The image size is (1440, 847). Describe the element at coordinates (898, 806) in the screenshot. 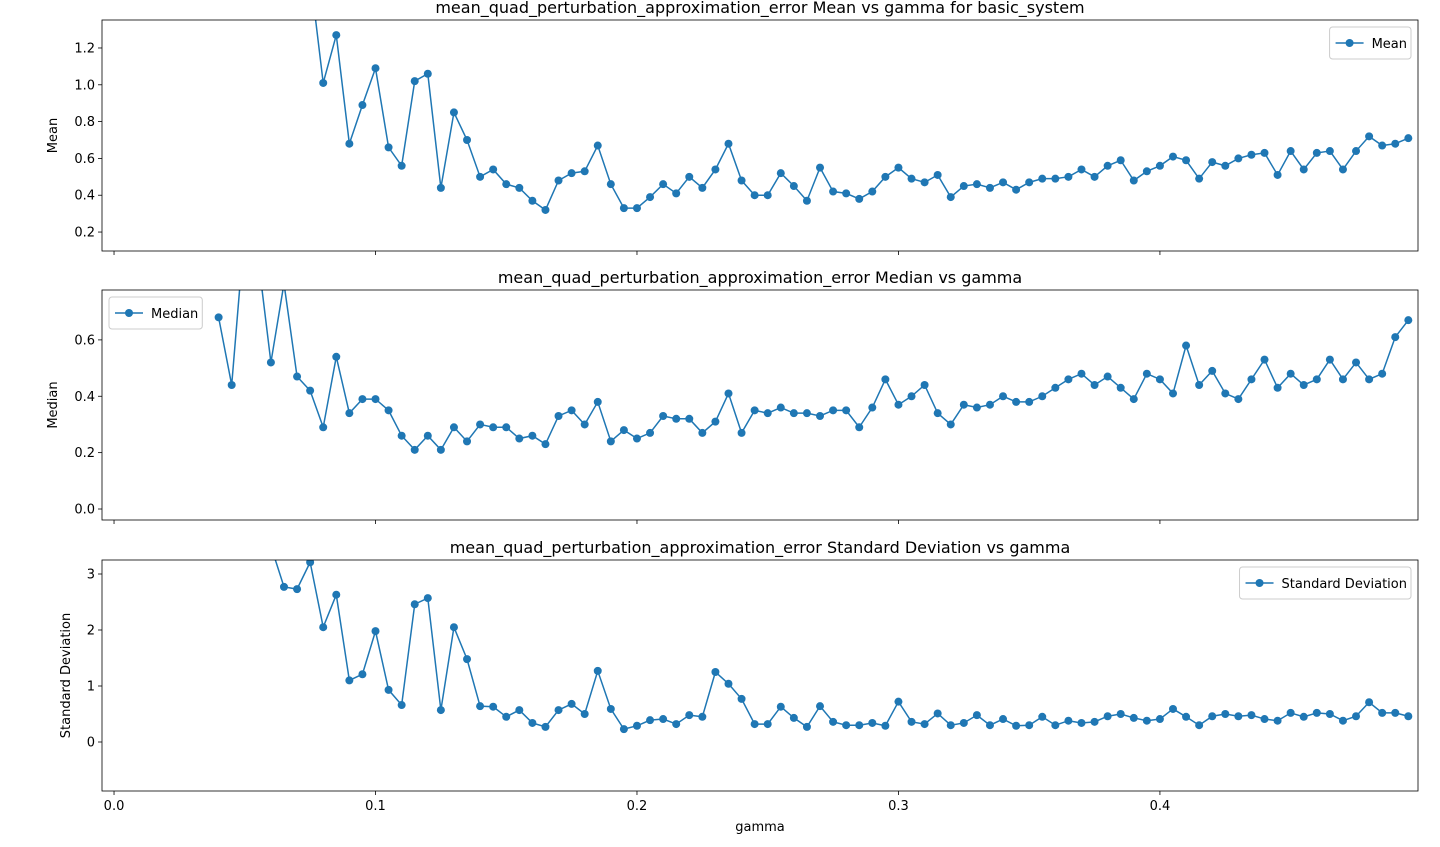

I see `x-tick-label: 0.3` at that location.